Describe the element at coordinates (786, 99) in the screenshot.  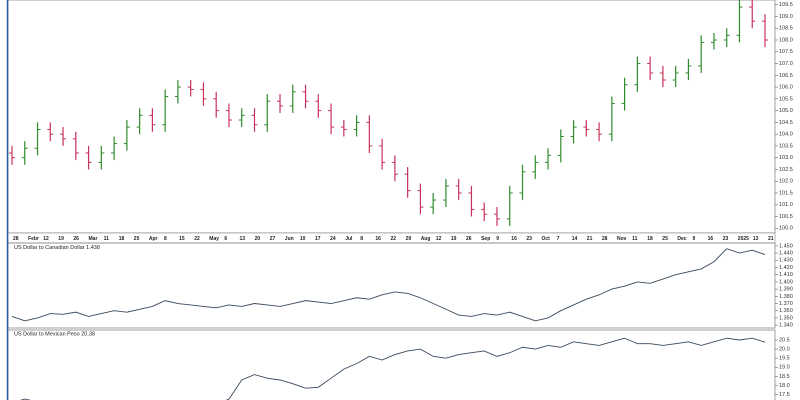
I see `y-tick-label: 105.5` at that location.